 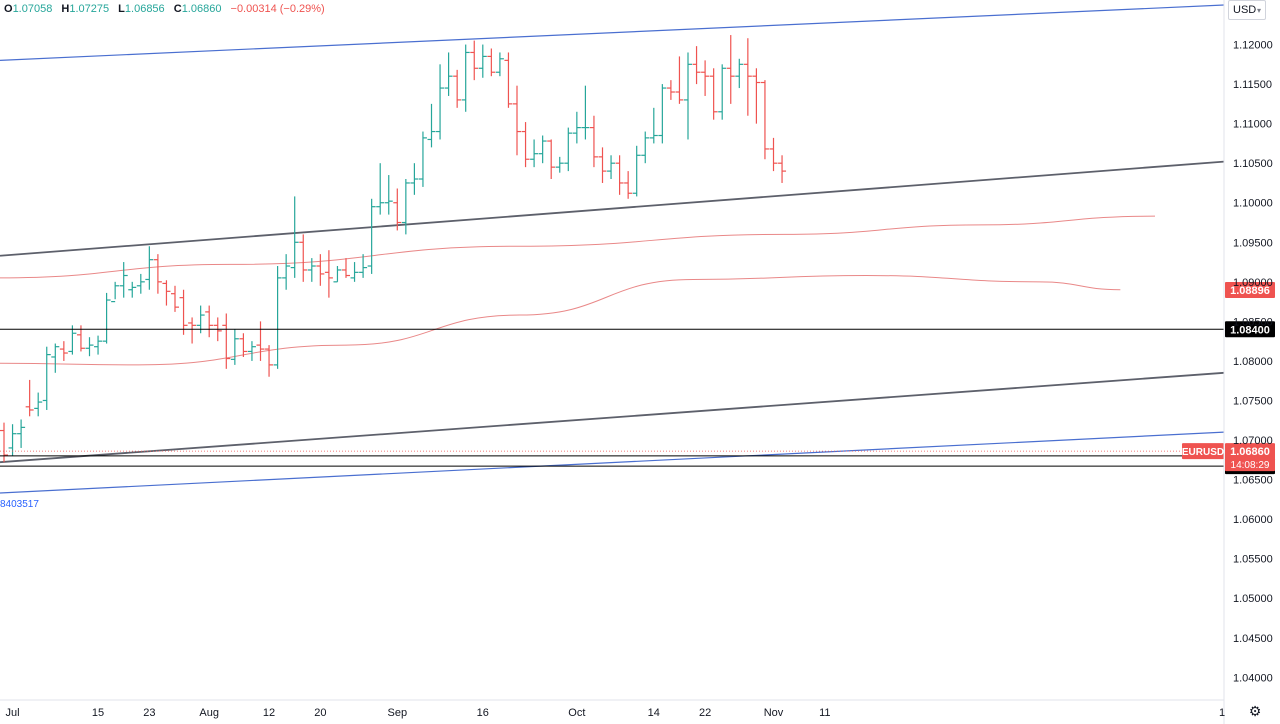 I want to click on y-tick-label: 1.07000, so click(x=1253, y=441).